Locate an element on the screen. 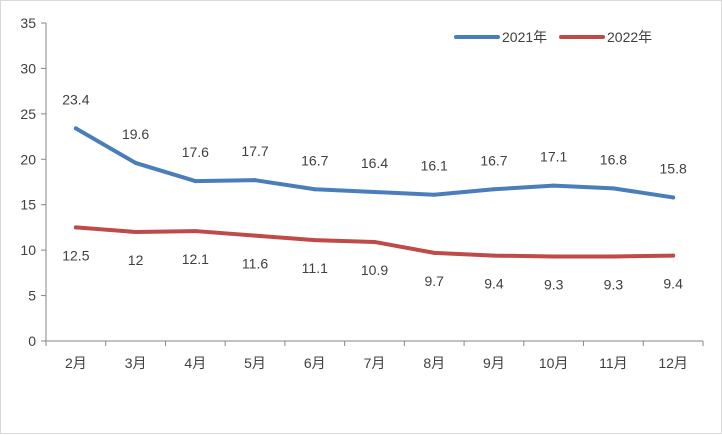 The height and width of the screenshot is (435, 722). data-label: 12.1 is located at coordinates (195, 259).